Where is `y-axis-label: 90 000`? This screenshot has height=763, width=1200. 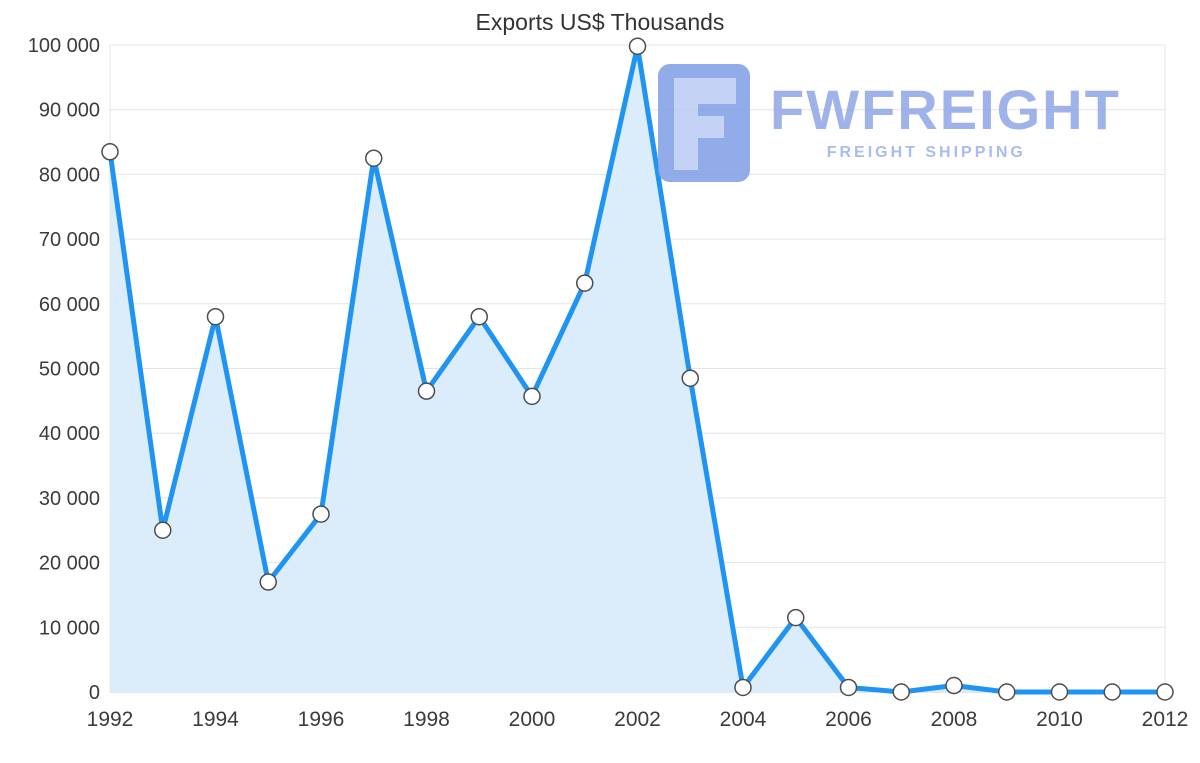
y-axis-label: 90 000 is located at coordinates (69, 111).